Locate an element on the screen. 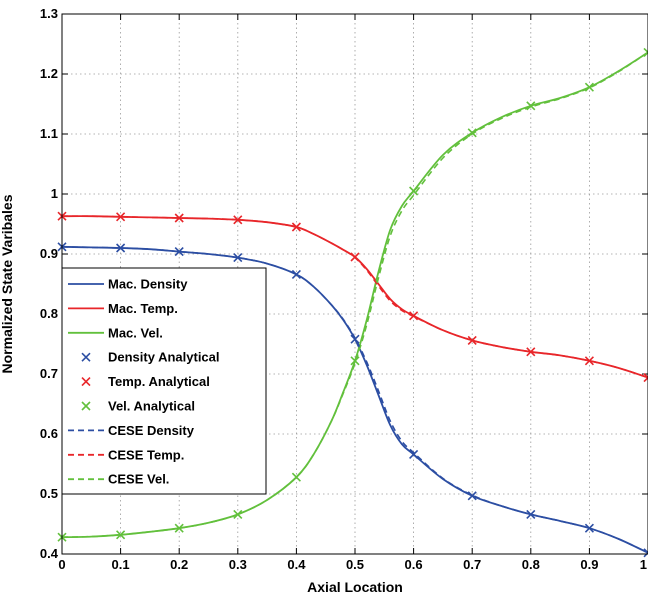 The height and width of the screenshot is (594, 648). x-axis-label: Axial Location is located at coordinates (355, 586).